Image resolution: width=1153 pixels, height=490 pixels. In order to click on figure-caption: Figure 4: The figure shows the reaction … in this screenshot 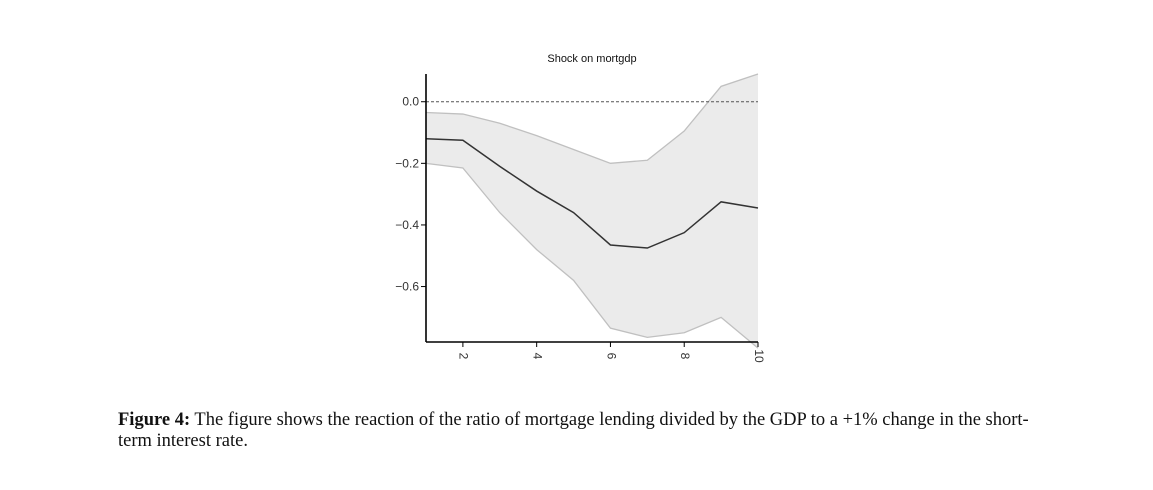, I will do `click(578, 431)`.